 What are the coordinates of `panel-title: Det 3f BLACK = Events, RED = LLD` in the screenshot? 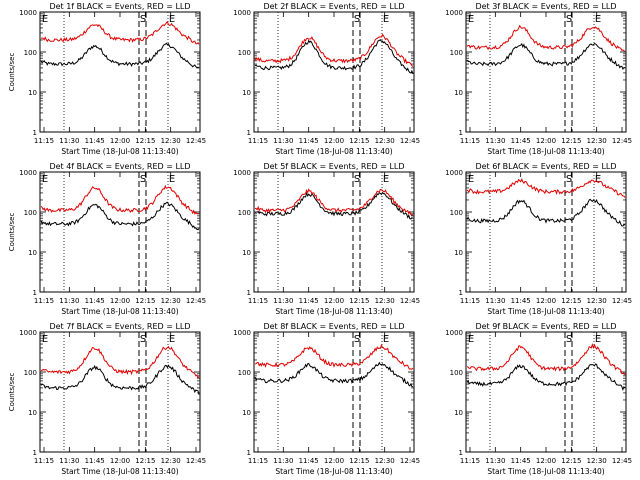 It's located at (545, 6).